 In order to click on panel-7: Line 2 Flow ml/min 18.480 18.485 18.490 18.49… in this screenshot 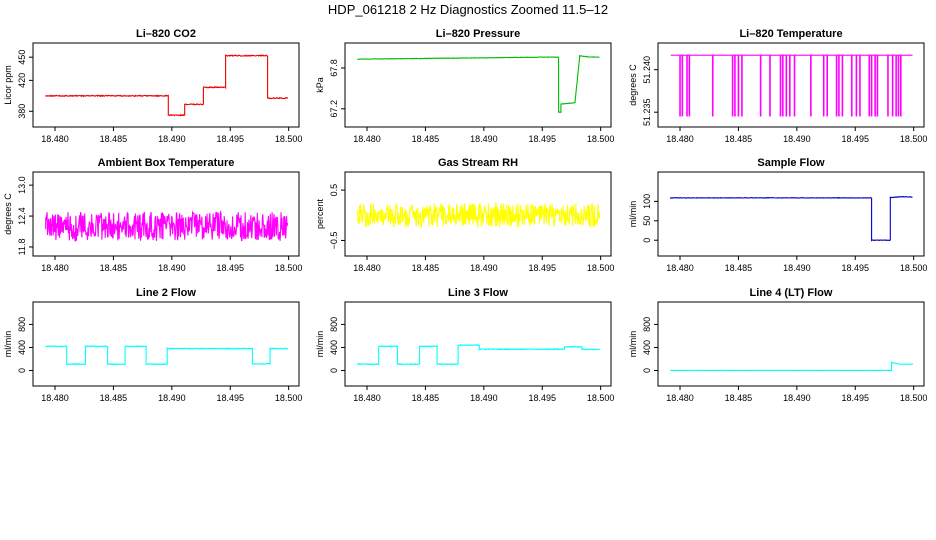, I will do `click(152, 345)`.